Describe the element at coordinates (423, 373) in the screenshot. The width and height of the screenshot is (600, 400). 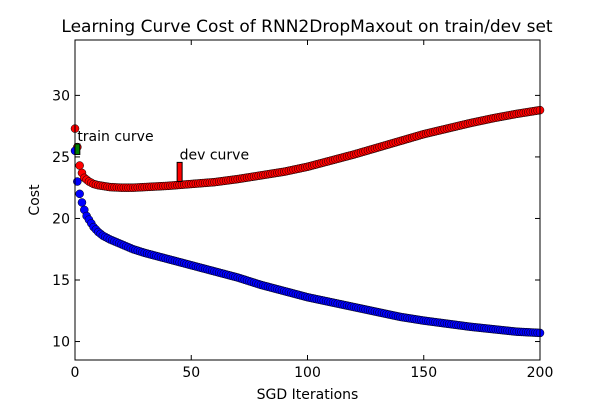
I see `x-tick-label: 150` at that location.